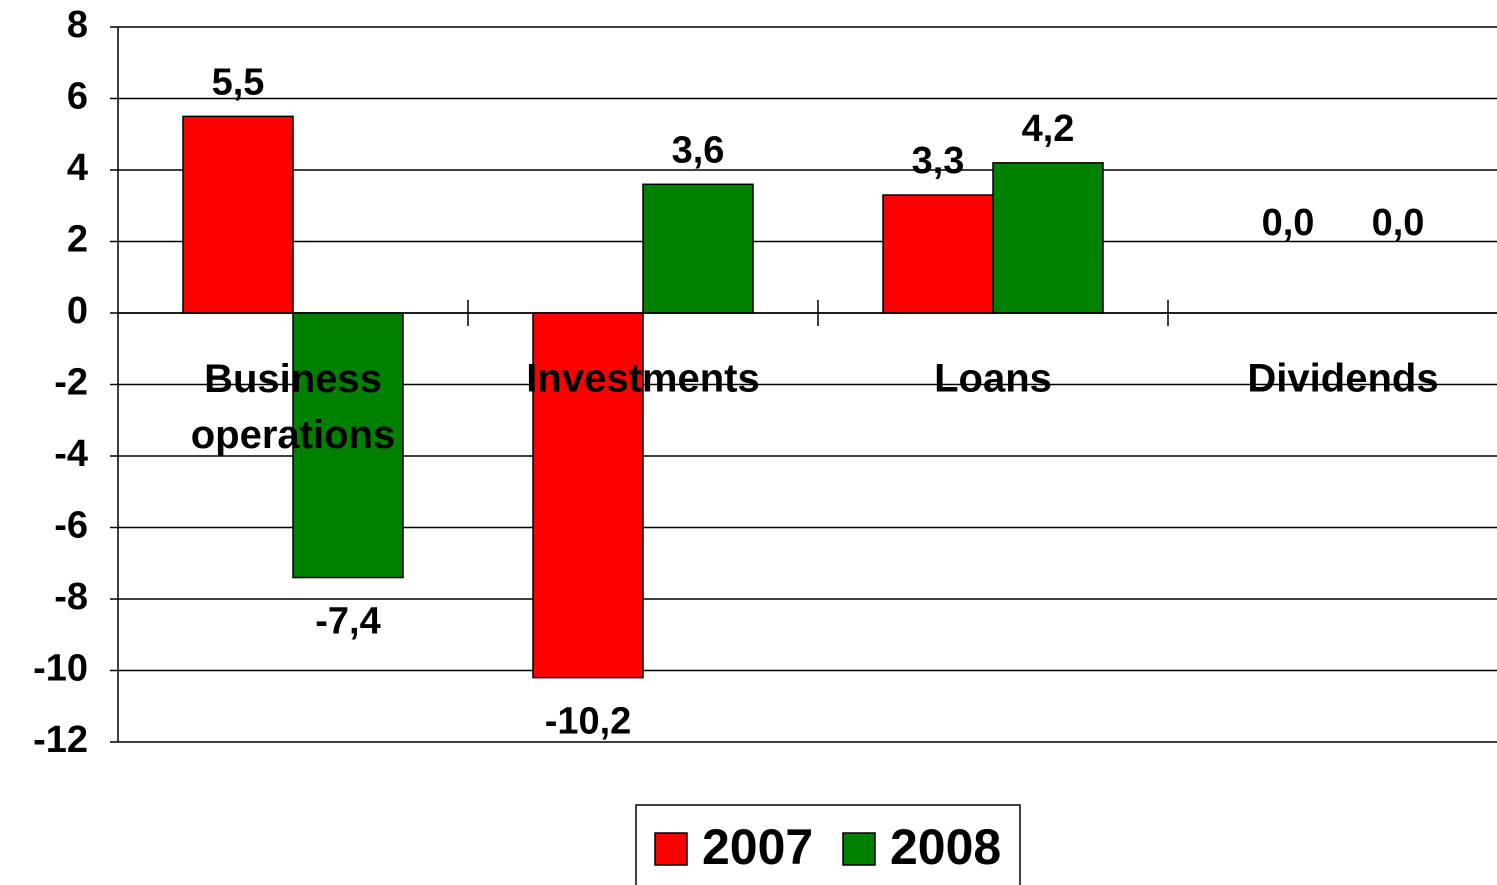  What do you see at coordinates (77, 97) in the screenshot?
I see `y-tick-label: 6` at bounding box center [77, 97].